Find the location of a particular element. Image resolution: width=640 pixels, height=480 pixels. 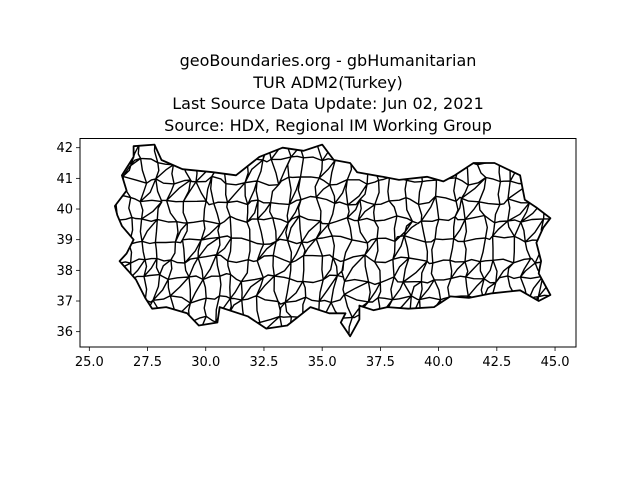

x-tick-label: 35.0 is located at coordinates (322, 362).